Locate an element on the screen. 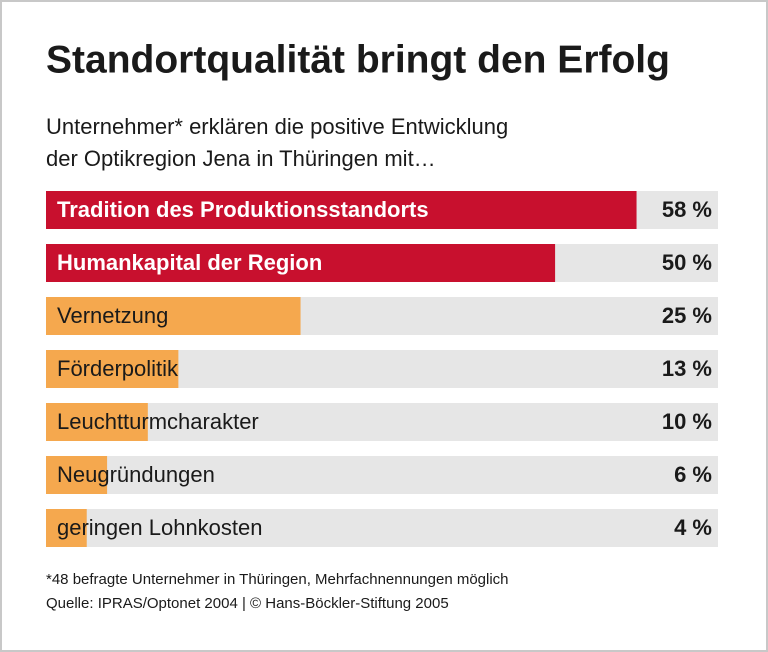  value-label: 13 % is located at coordinates (687, 368).